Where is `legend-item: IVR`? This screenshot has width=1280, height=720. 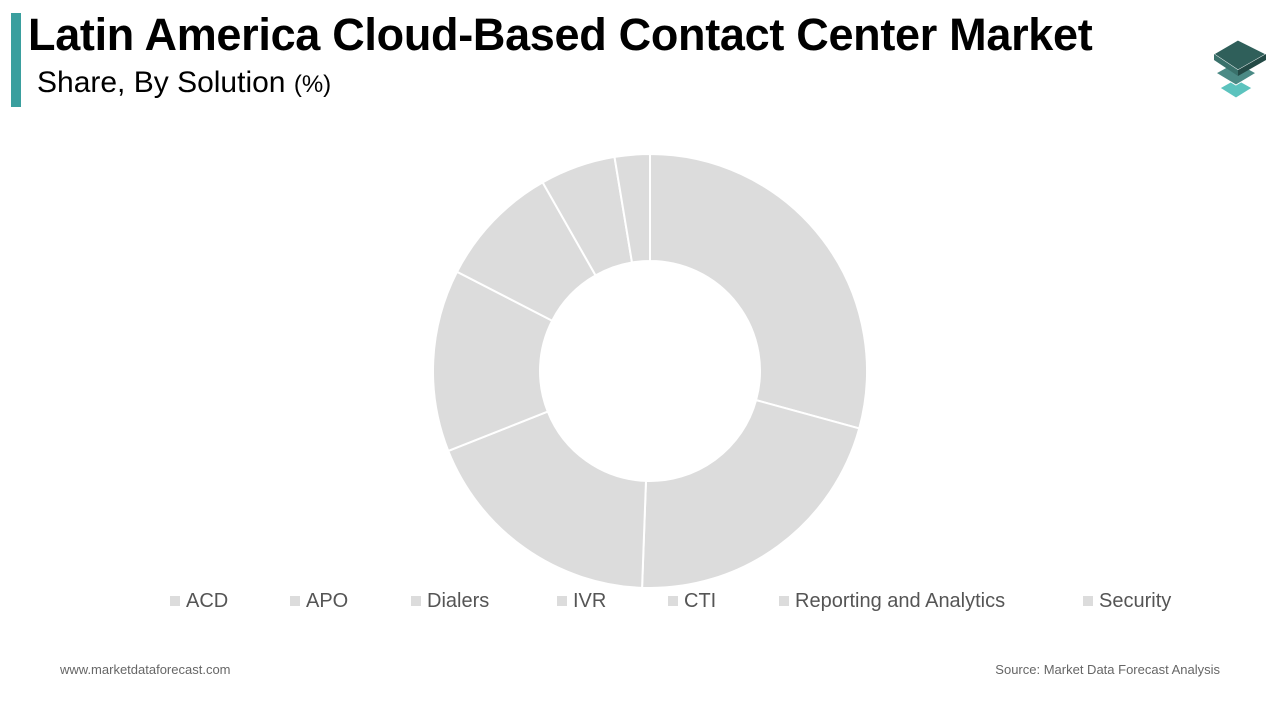
legend-item: IVR is located at coordinates (581, 601).